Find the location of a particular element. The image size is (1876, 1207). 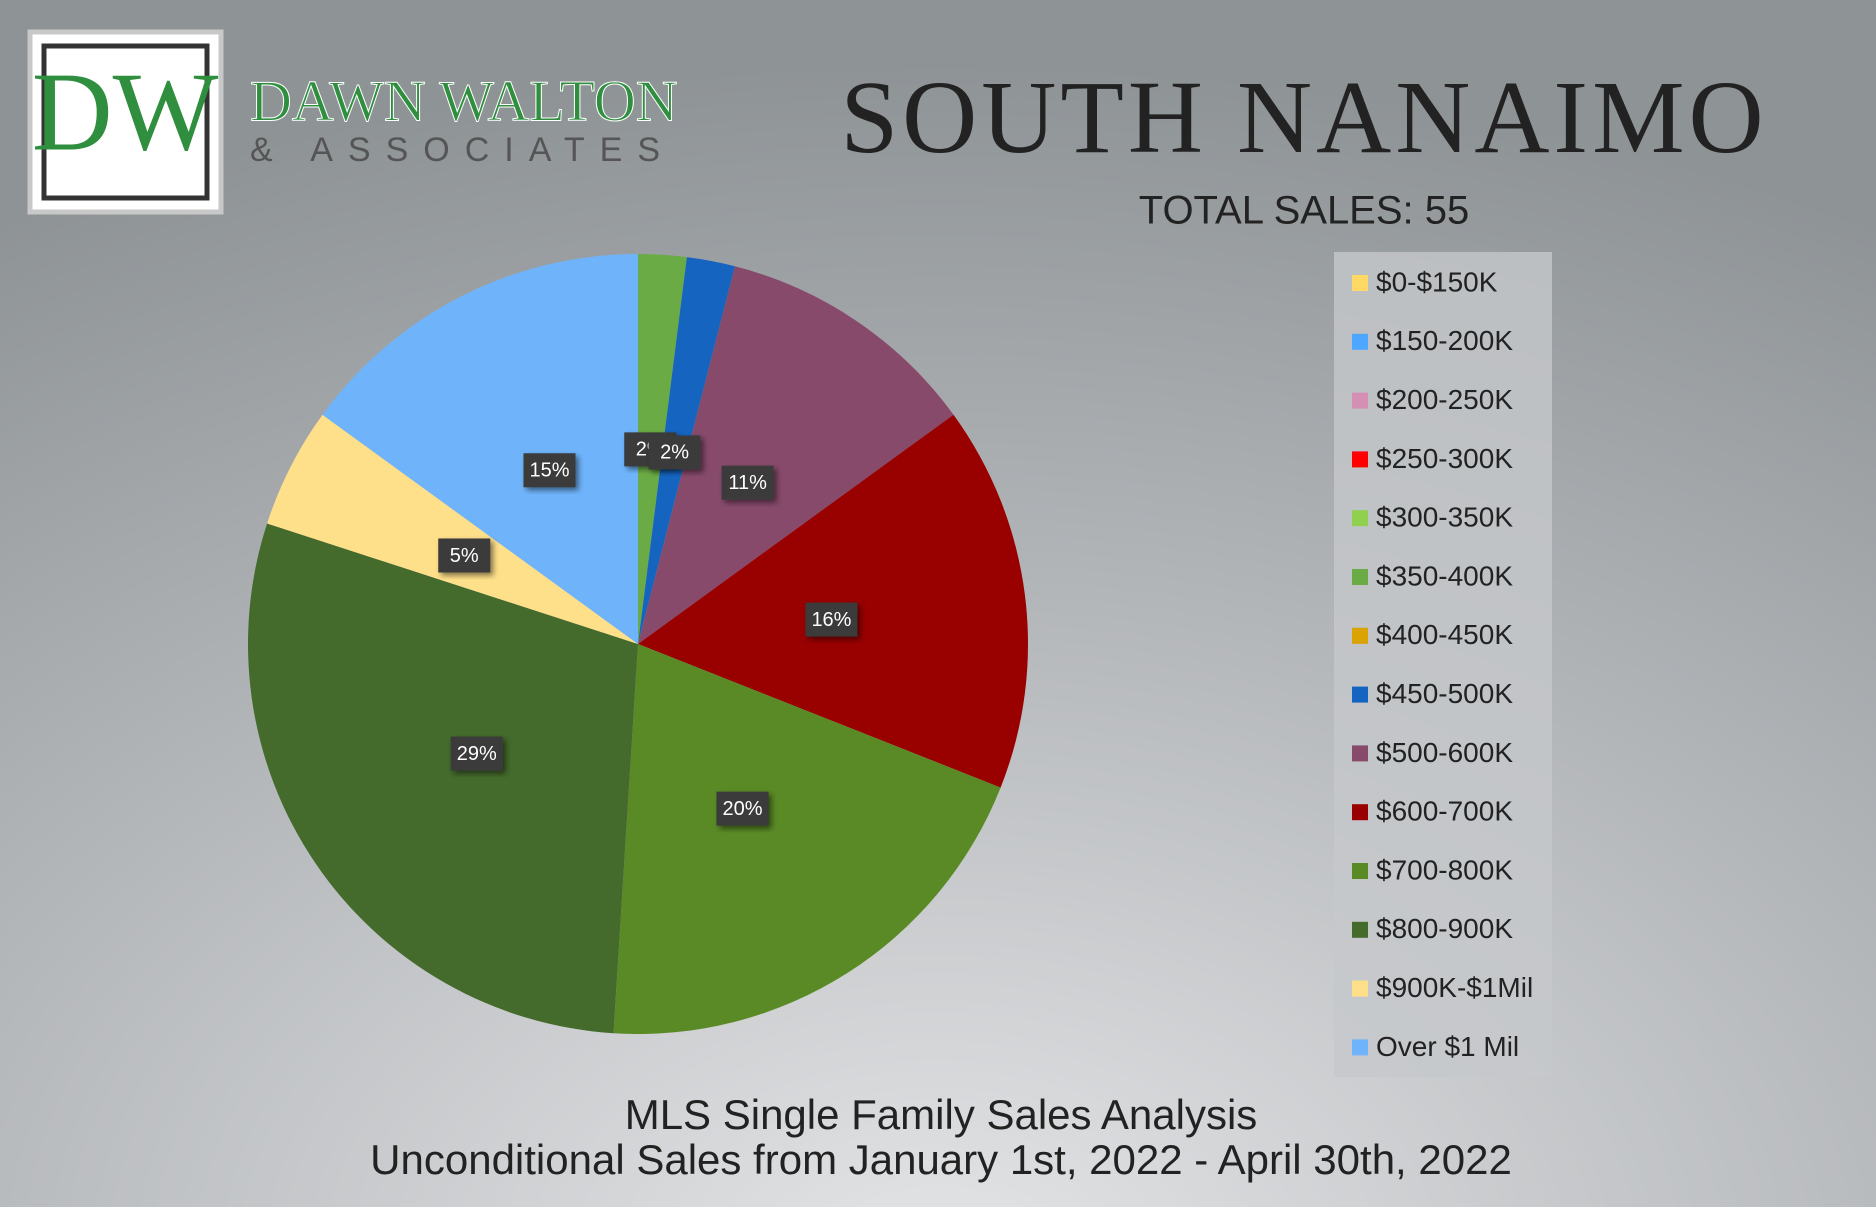

data-label: 2% is located at coordinates (674, 453).